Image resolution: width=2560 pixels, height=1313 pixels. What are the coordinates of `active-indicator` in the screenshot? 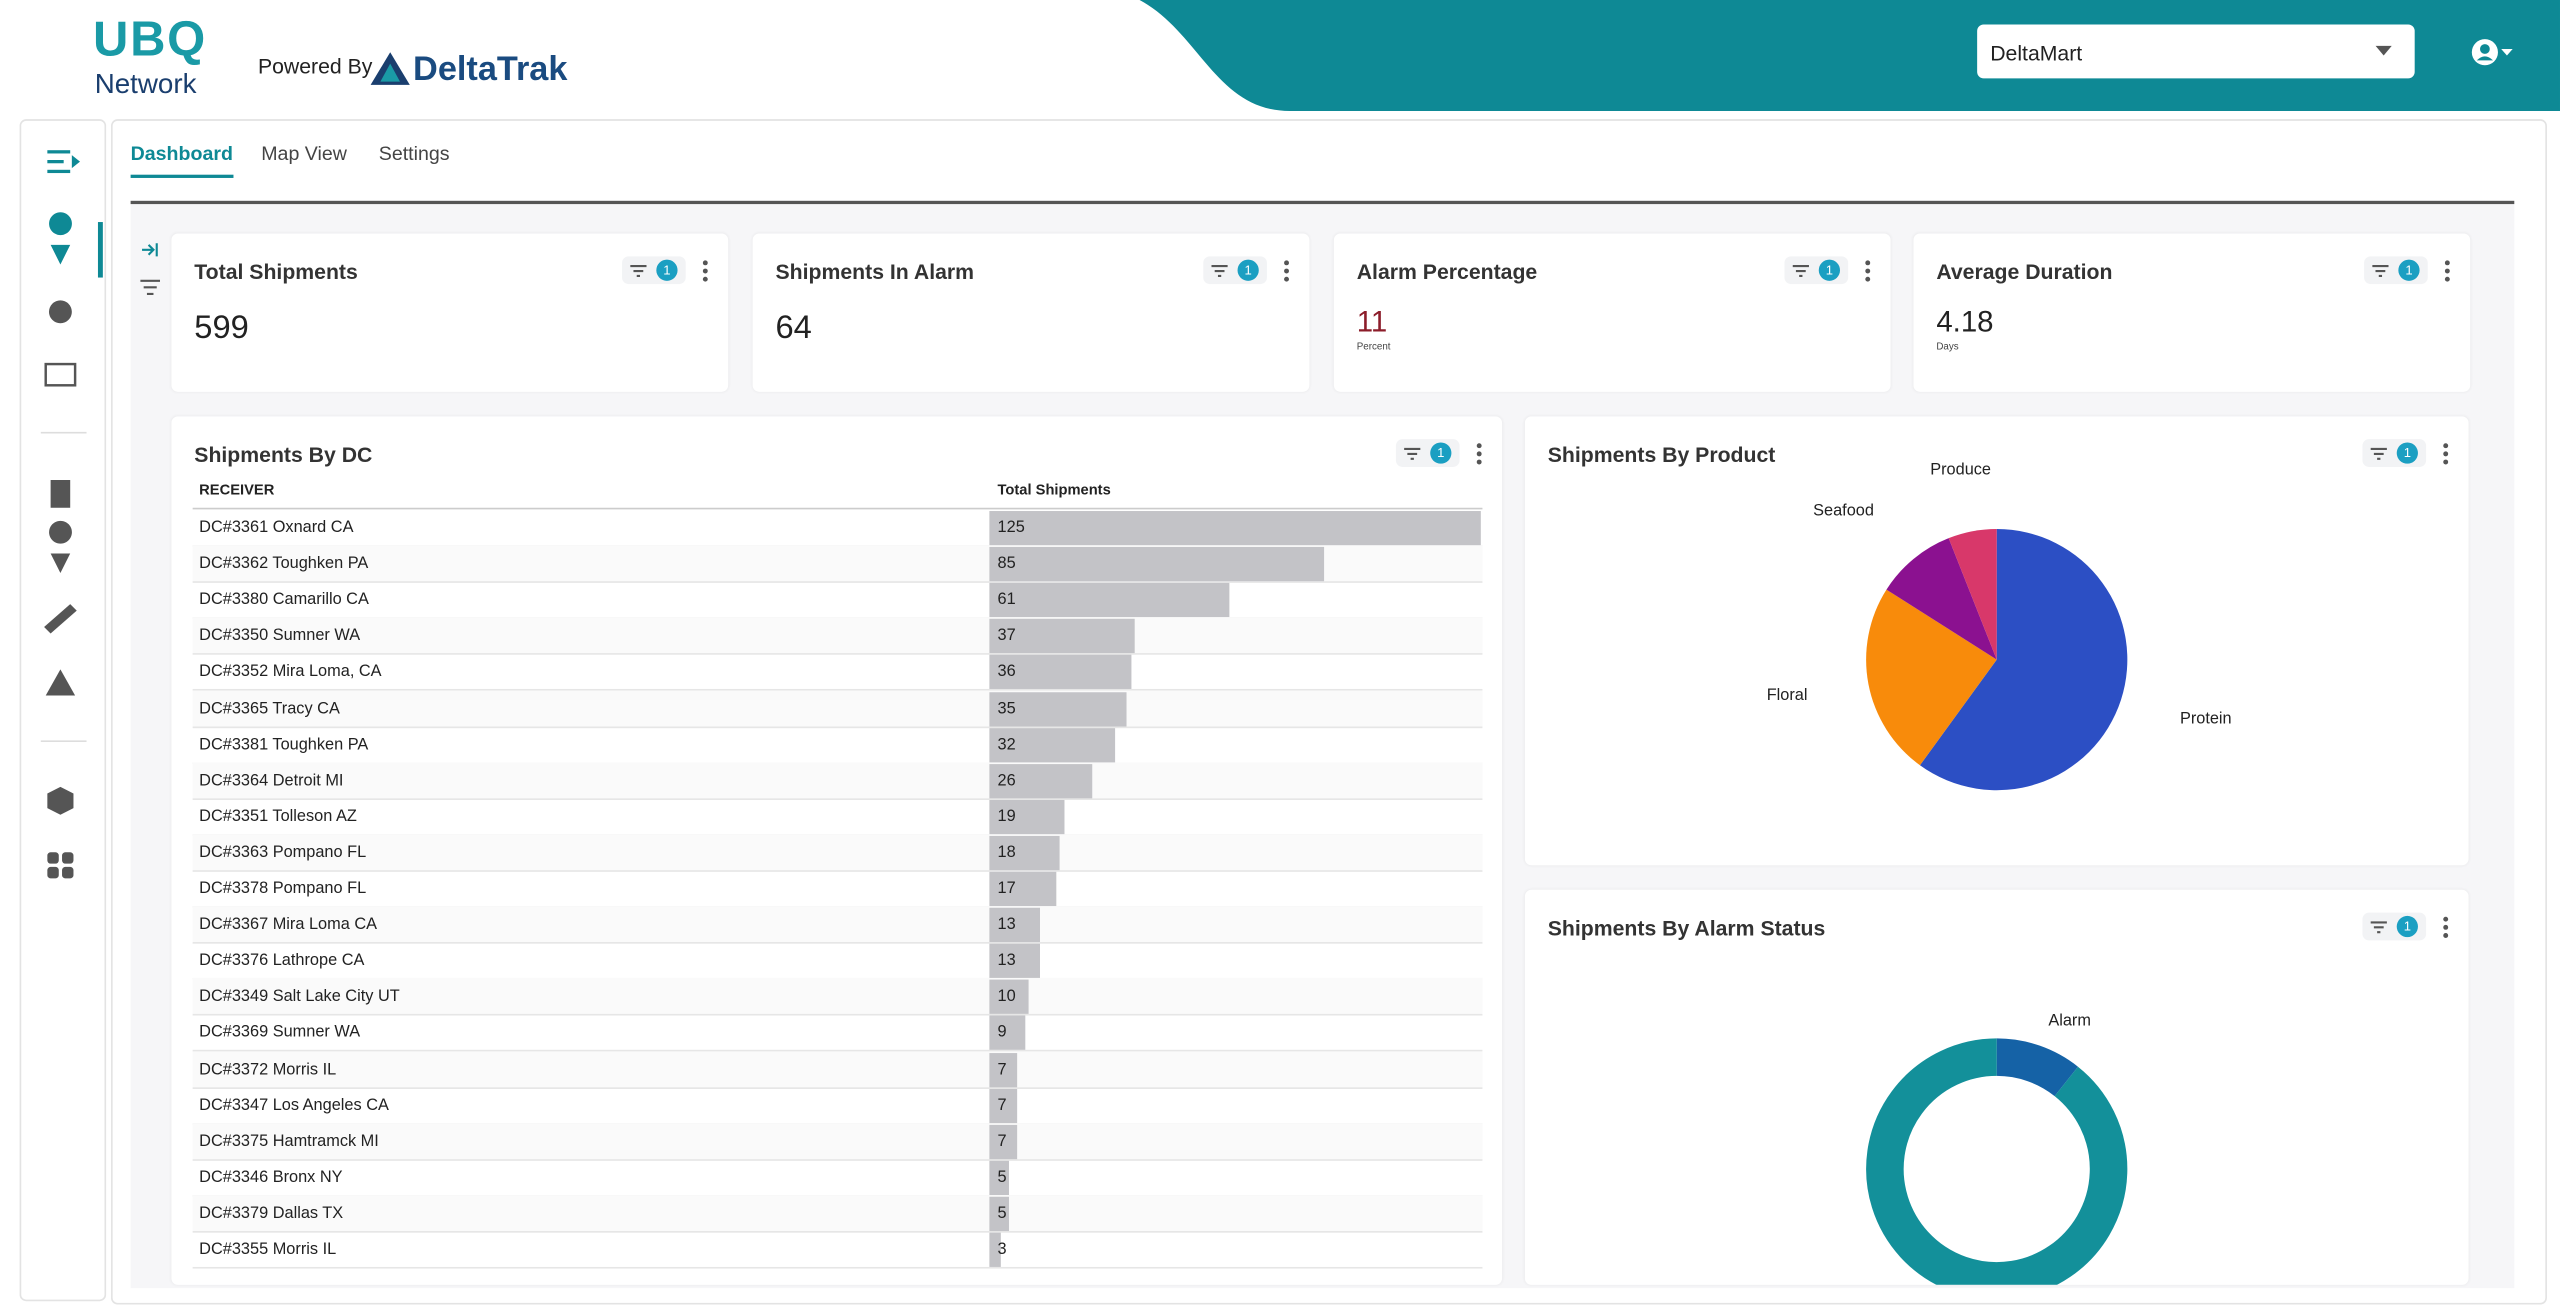 It's located at (100, 250).